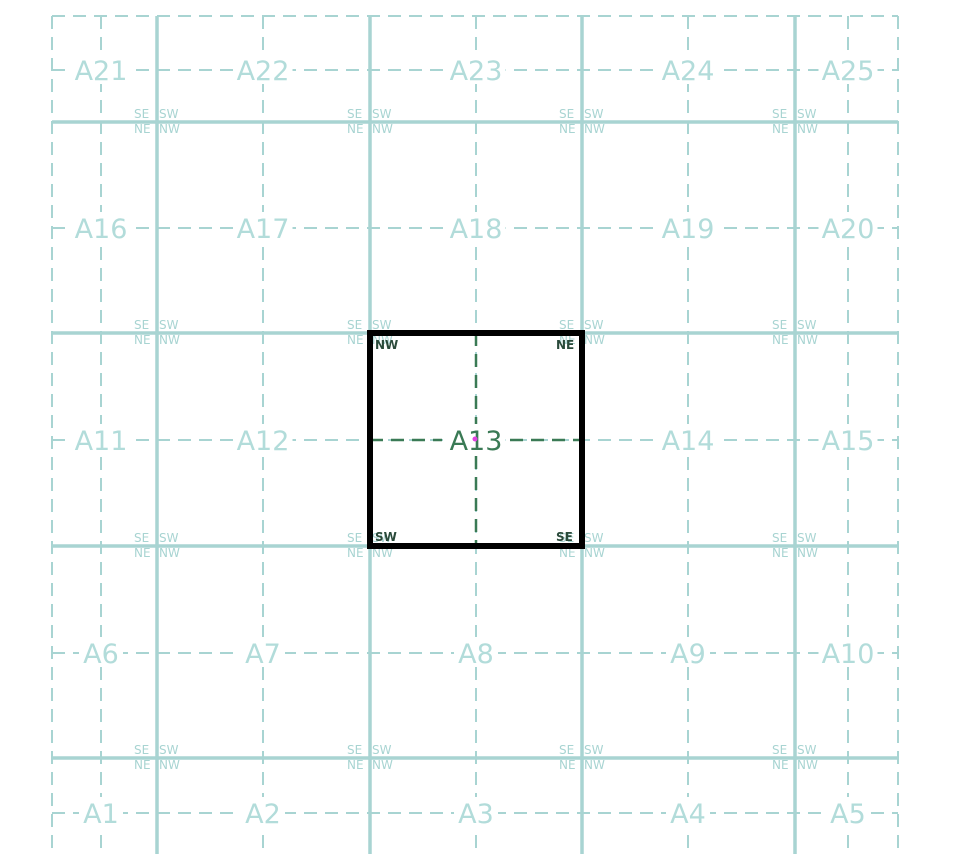  What do you see at coordinates (848, 71) in the screenshot?
I see `cell-label: A25` at bounding box center [848, 71].